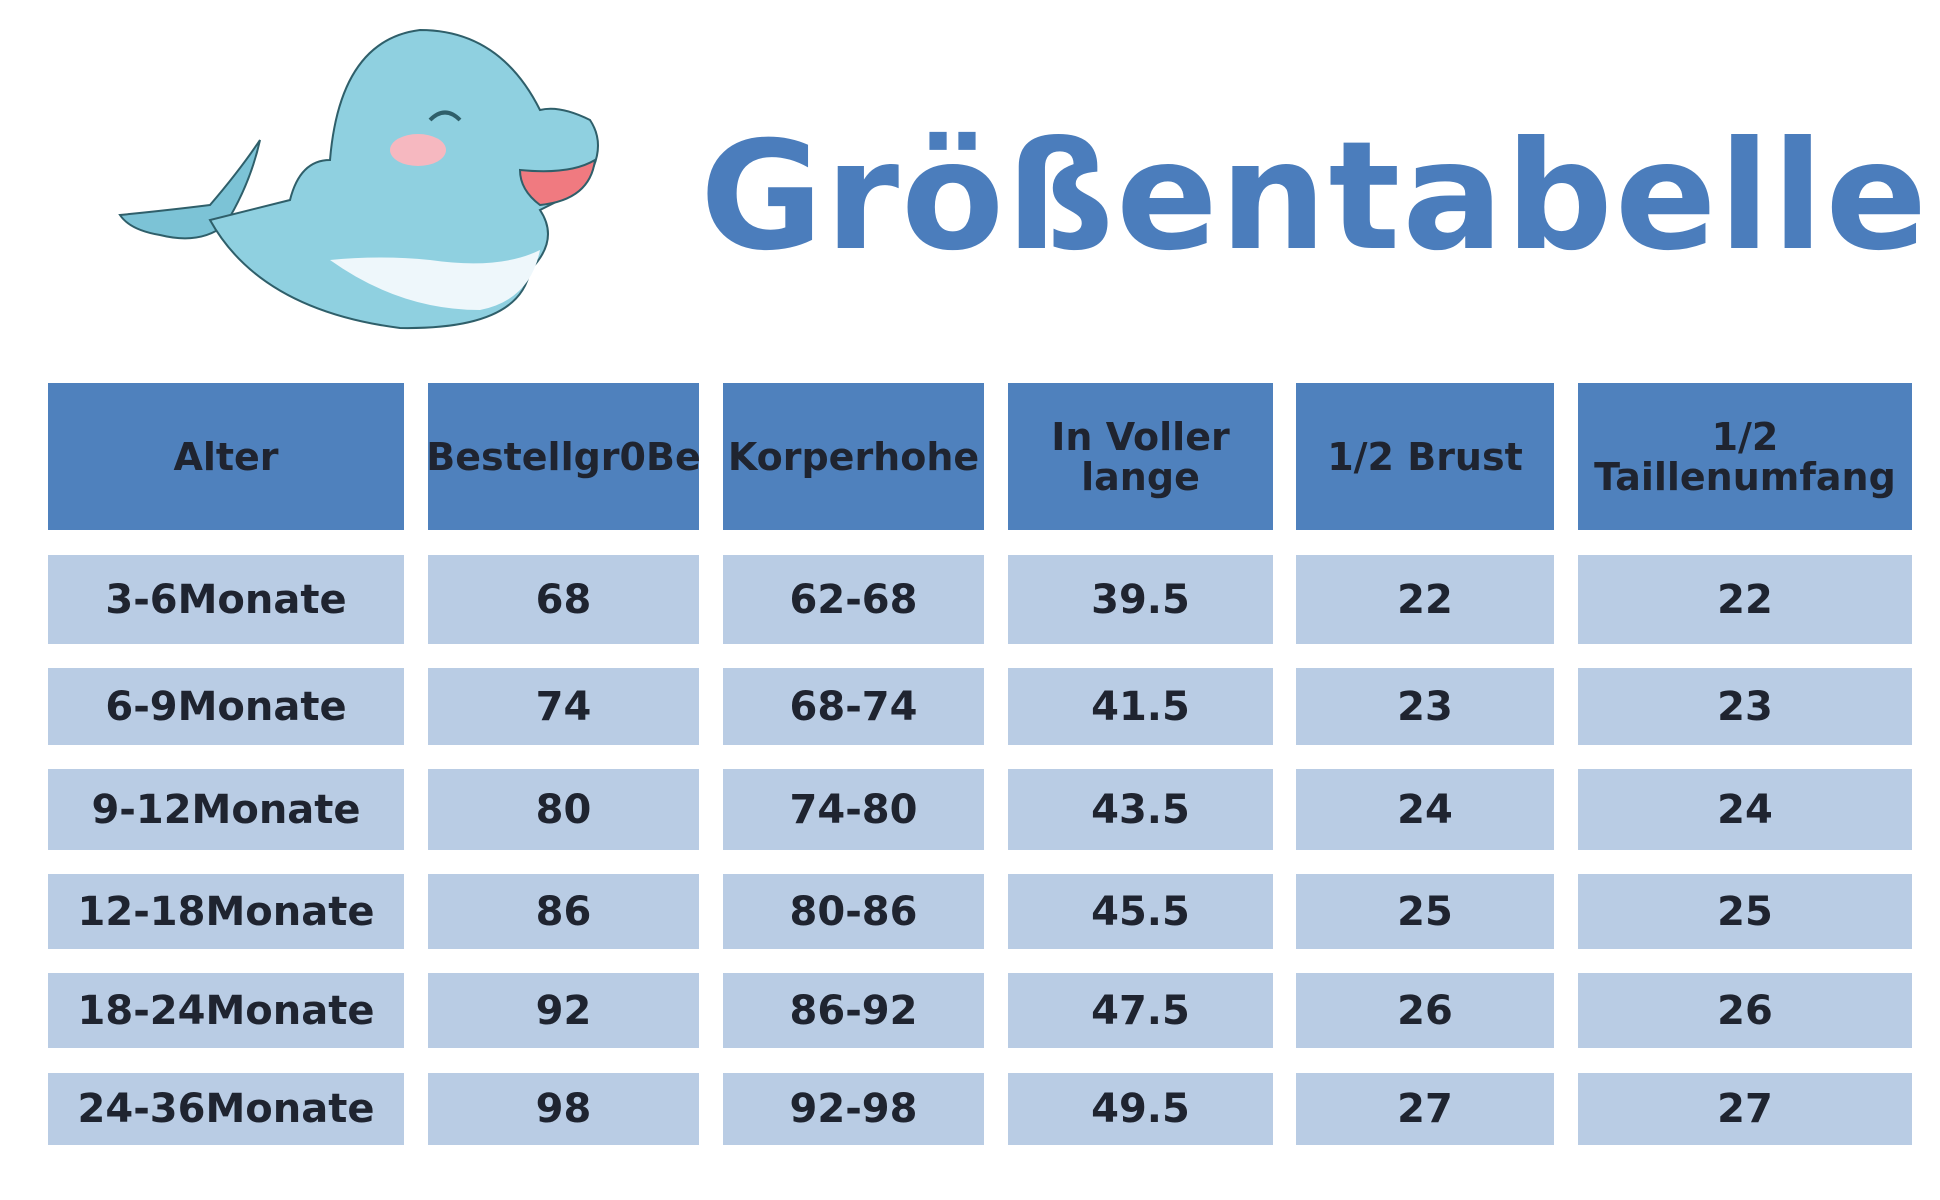  I want to click on table-cell: 80-86, so click(853, 911).